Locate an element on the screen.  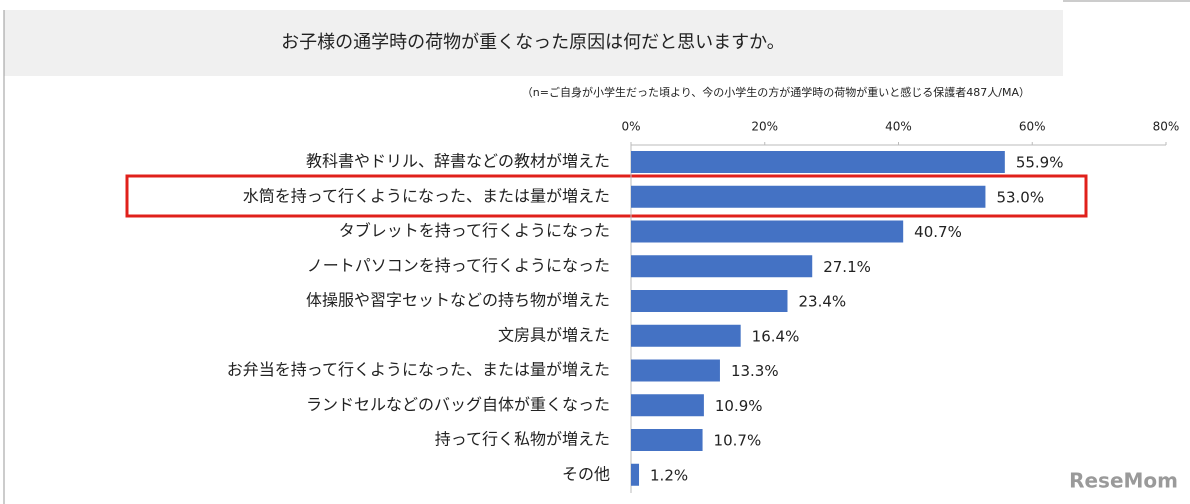
category-label: タブレットを持って行くようになった is located at coordinates (474, 230).